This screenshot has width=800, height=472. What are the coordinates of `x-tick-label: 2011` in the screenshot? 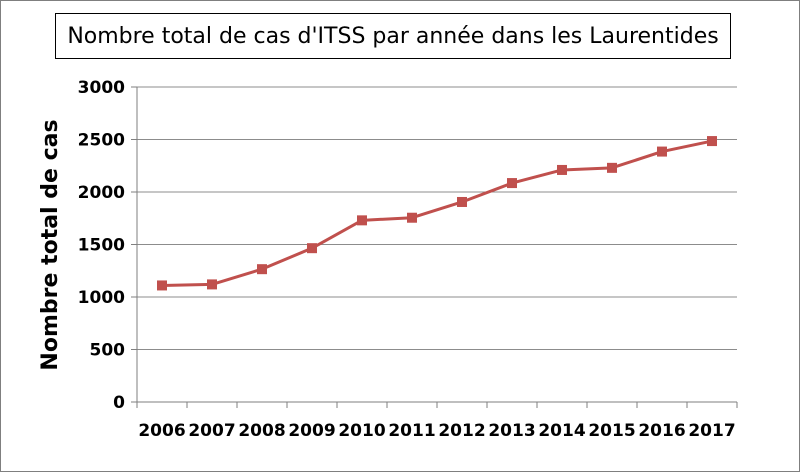 It's located at (411, 431).